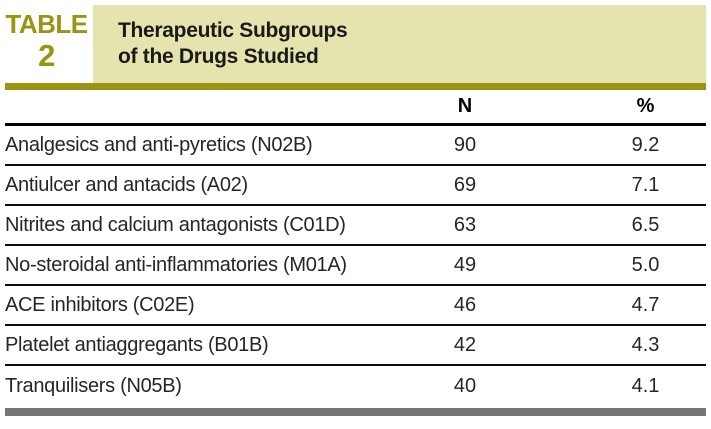  I want to click on row-pct: 7.1, so click(645, 184).